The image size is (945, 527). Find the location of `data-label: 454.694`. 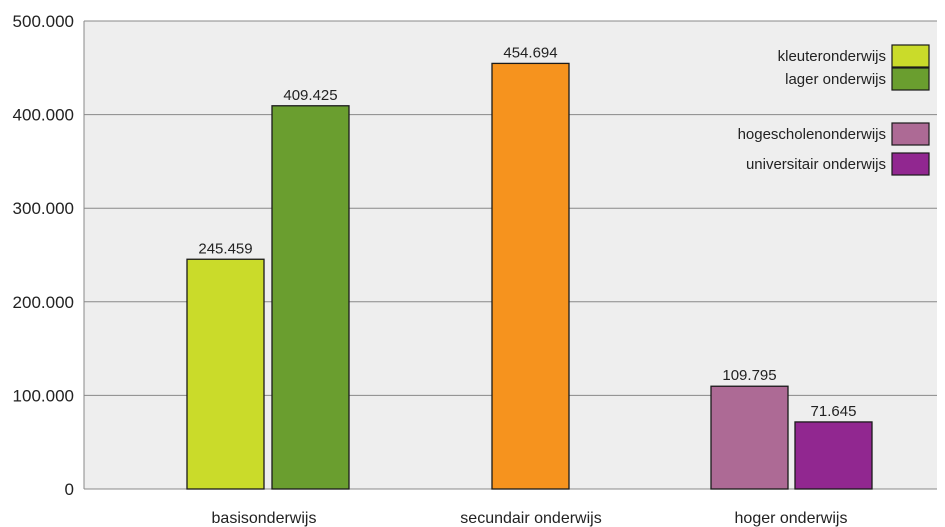

data-label: 454.694 is located at coordinates (530, 52).